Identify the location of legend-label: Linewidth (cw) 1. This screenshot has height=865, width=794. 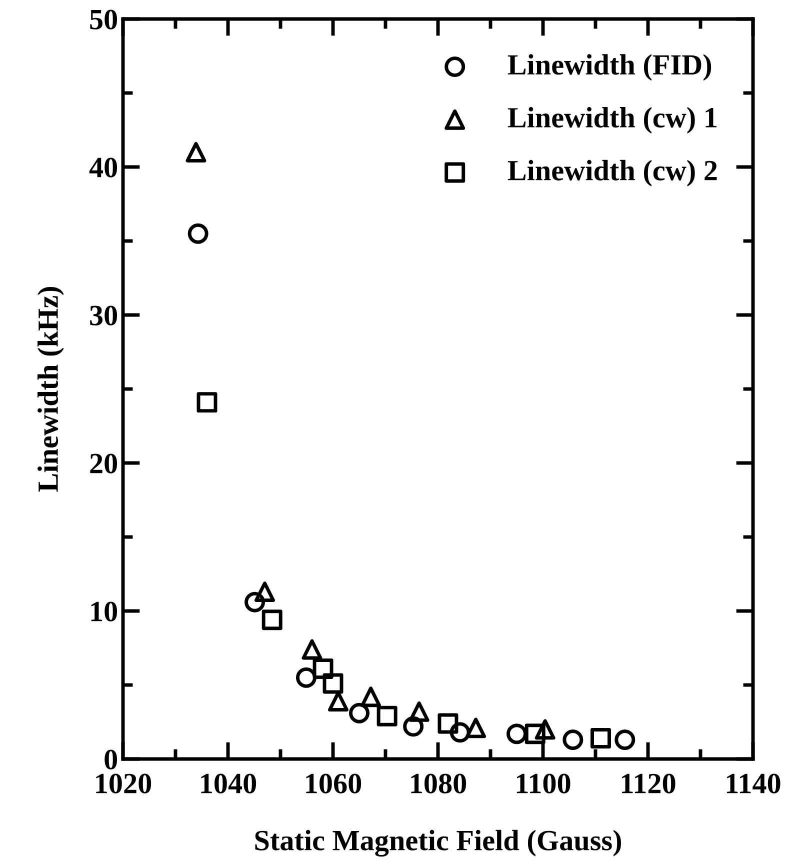
(612, 120).